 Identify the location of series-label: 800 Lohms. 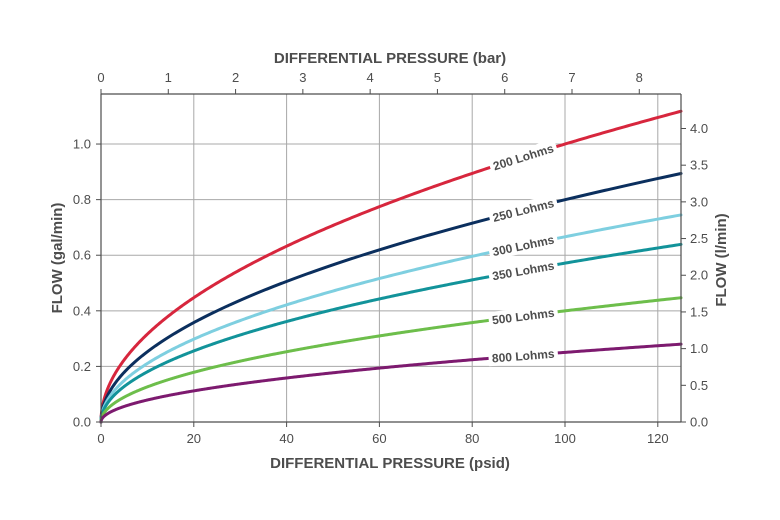
(523, 356).